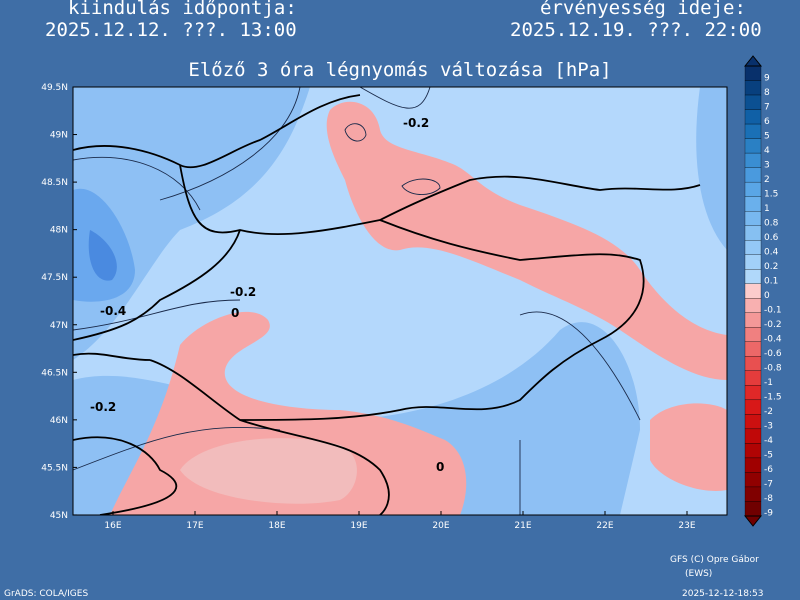  I want to click on contour-label: -0.4, so click(113, 311).